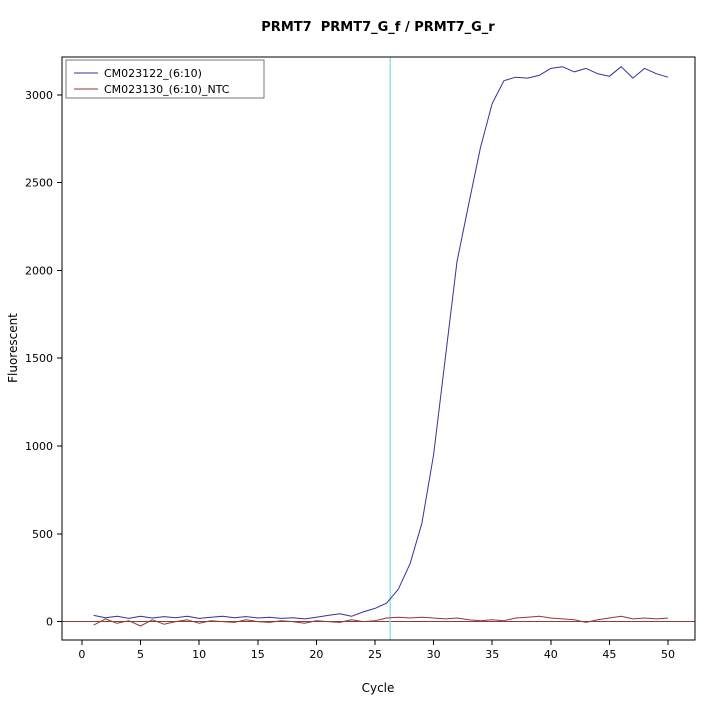 The width and height of the screenshot is (720, 725). Describe the element at coordinates (167, 89) in the screenshot. I see `legend-label-ntc: CM023130_(6:10)_NTC` at that location.